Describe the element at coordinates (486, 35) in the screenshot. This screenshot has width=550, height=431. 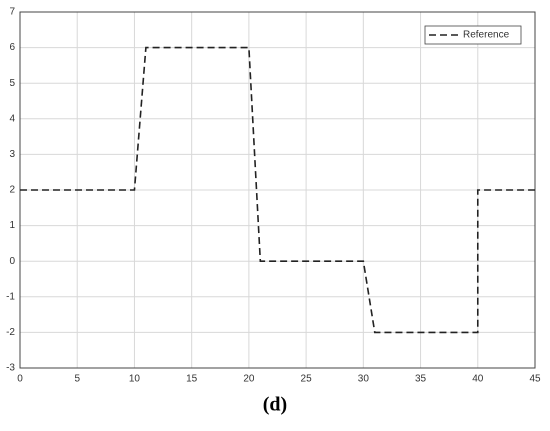
I see `legend-label: Reference` at that location.